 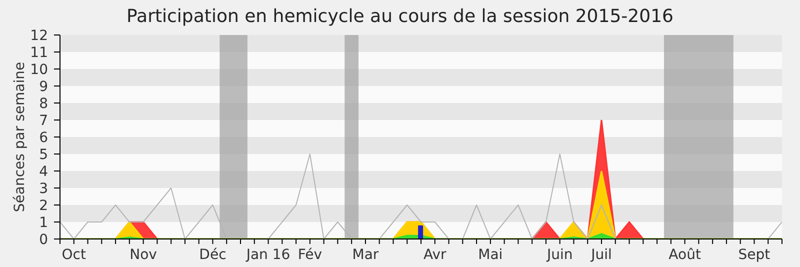 What do you see at coordinates (43, 104) in the screenshot?
I see `y-tick-label: 8` at bounding box center [43, 104].